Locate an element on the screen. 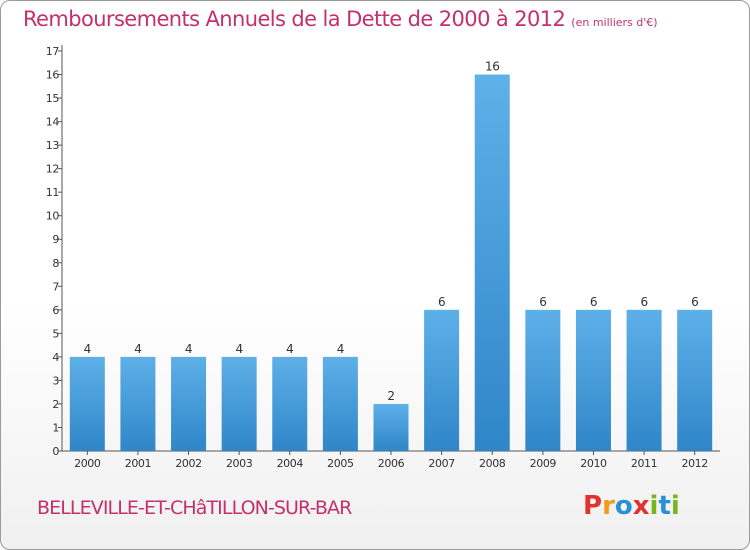 This screenshot has width=750, height=550. bar-2002 is located at coordinates (189, 403).